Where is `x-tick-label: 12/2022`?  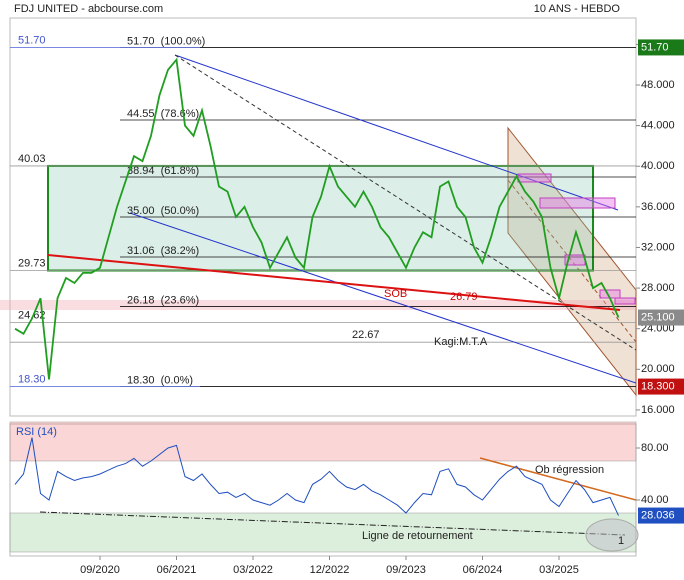 x-tick-label: 12/2022 is located at coordinates (330, 570).